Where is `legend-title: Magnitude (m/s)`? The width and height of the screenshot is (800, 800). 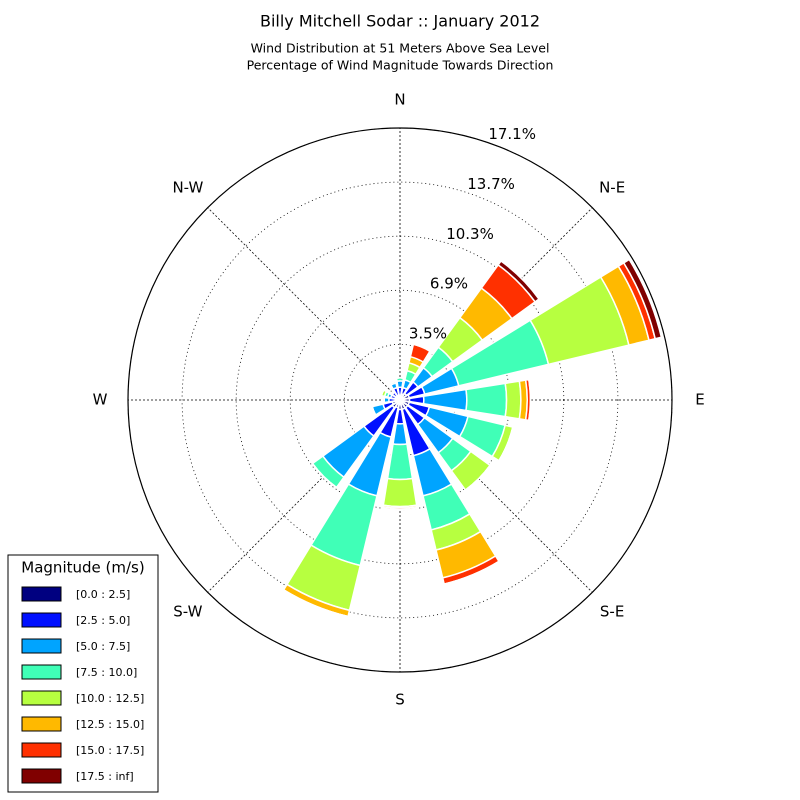
legend-title: Magnitude (m/s) is located at coordinates (82, 568).